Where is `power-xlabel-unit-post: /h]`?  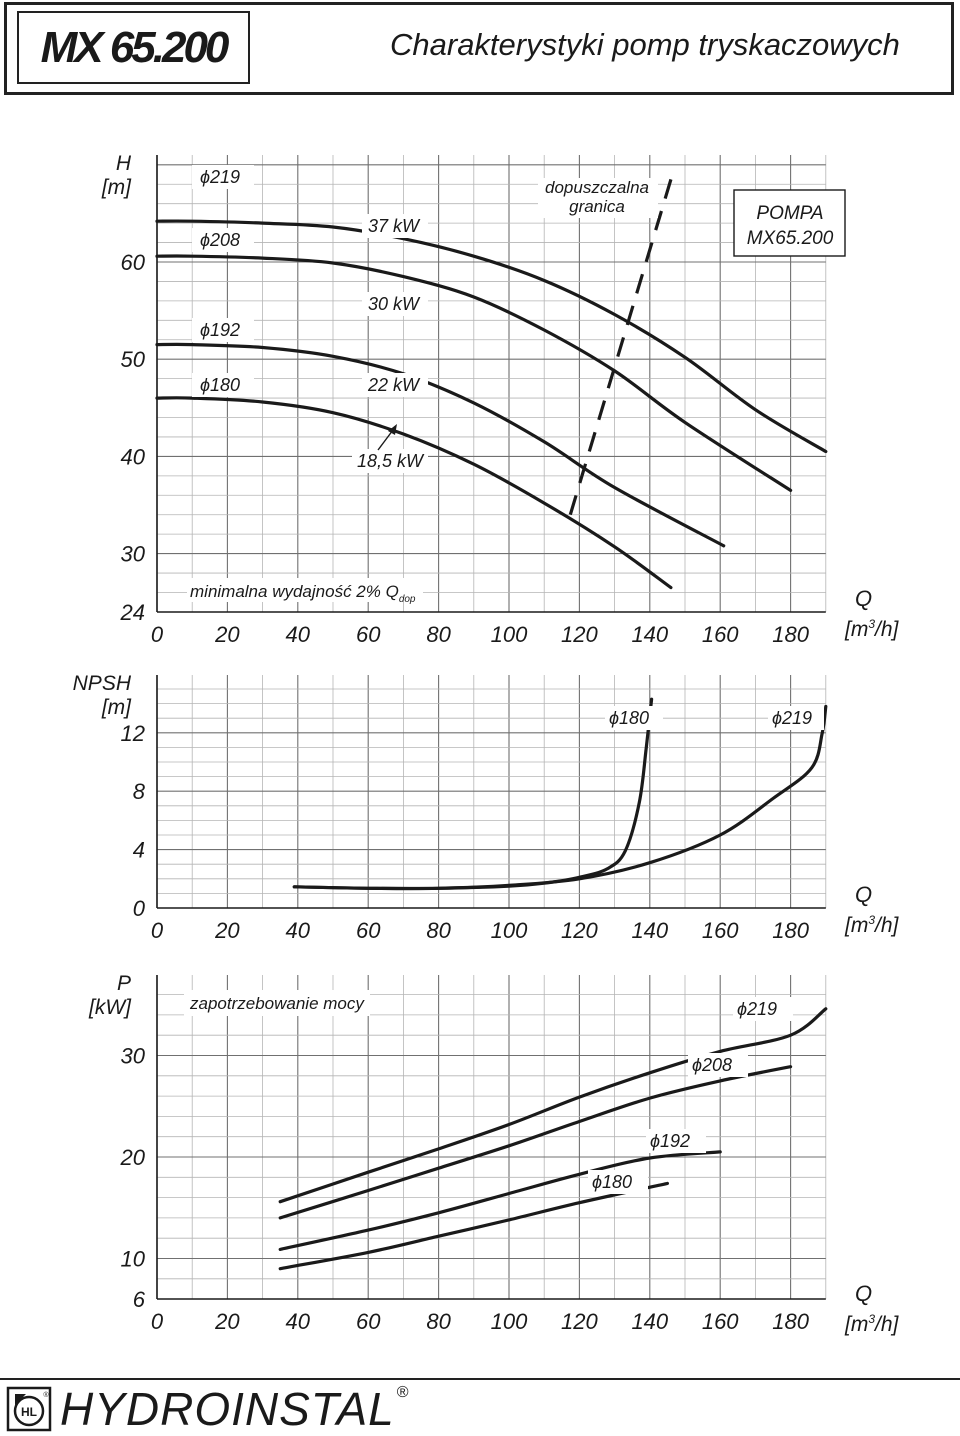
power-xlabel-unit-post: /h] is located at coordinates (886, 1324).